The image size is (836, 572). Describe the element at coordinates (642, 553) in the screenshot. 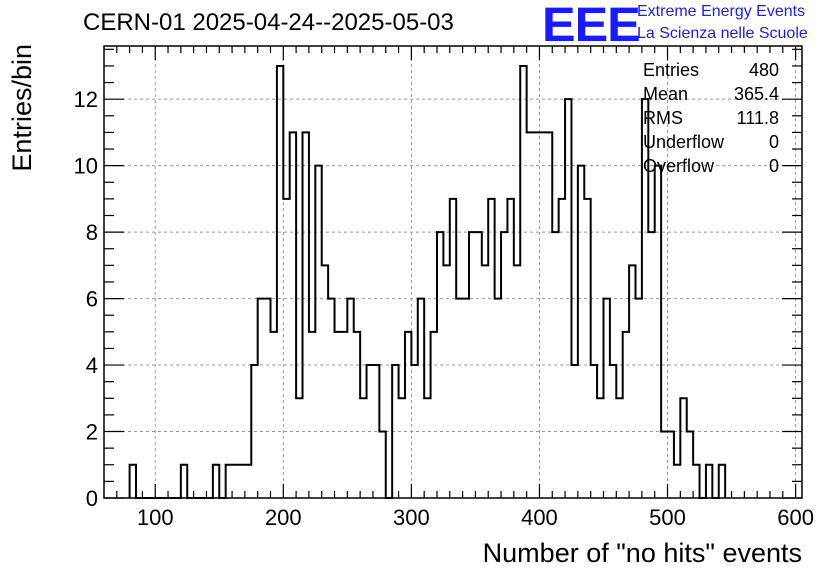

I see `x-axis-label: Number of "no hits" events` at that location.